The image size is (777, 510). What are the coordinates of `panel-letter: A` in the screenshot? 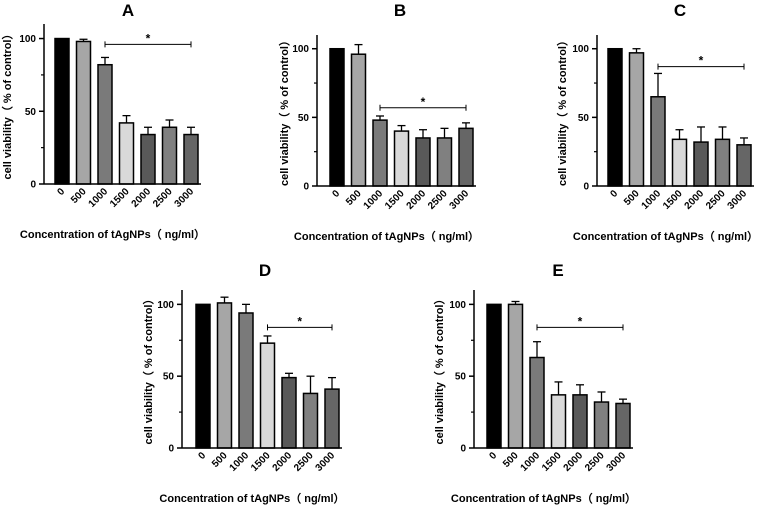 It's located at (128, 10).